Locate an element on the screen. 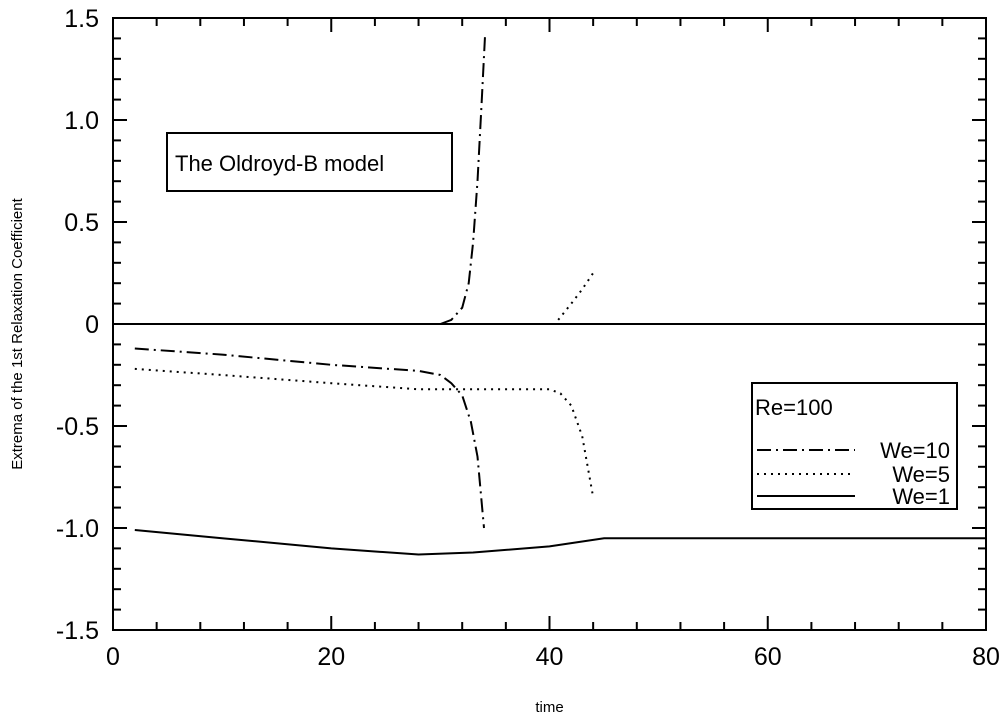 This screenshot has height=719, width=1003. legend-box is located at coordinates (854, 446).